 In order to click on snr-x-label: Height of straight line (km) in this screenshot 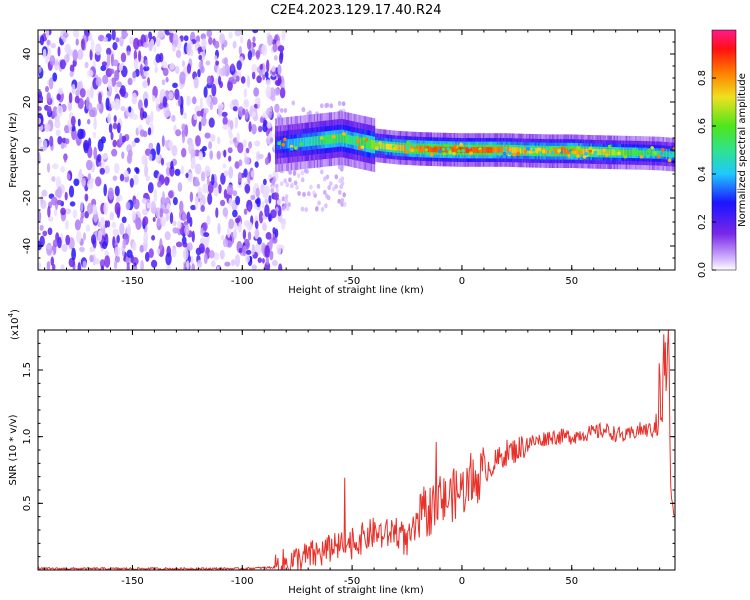, I will do `click(356, 590)`.